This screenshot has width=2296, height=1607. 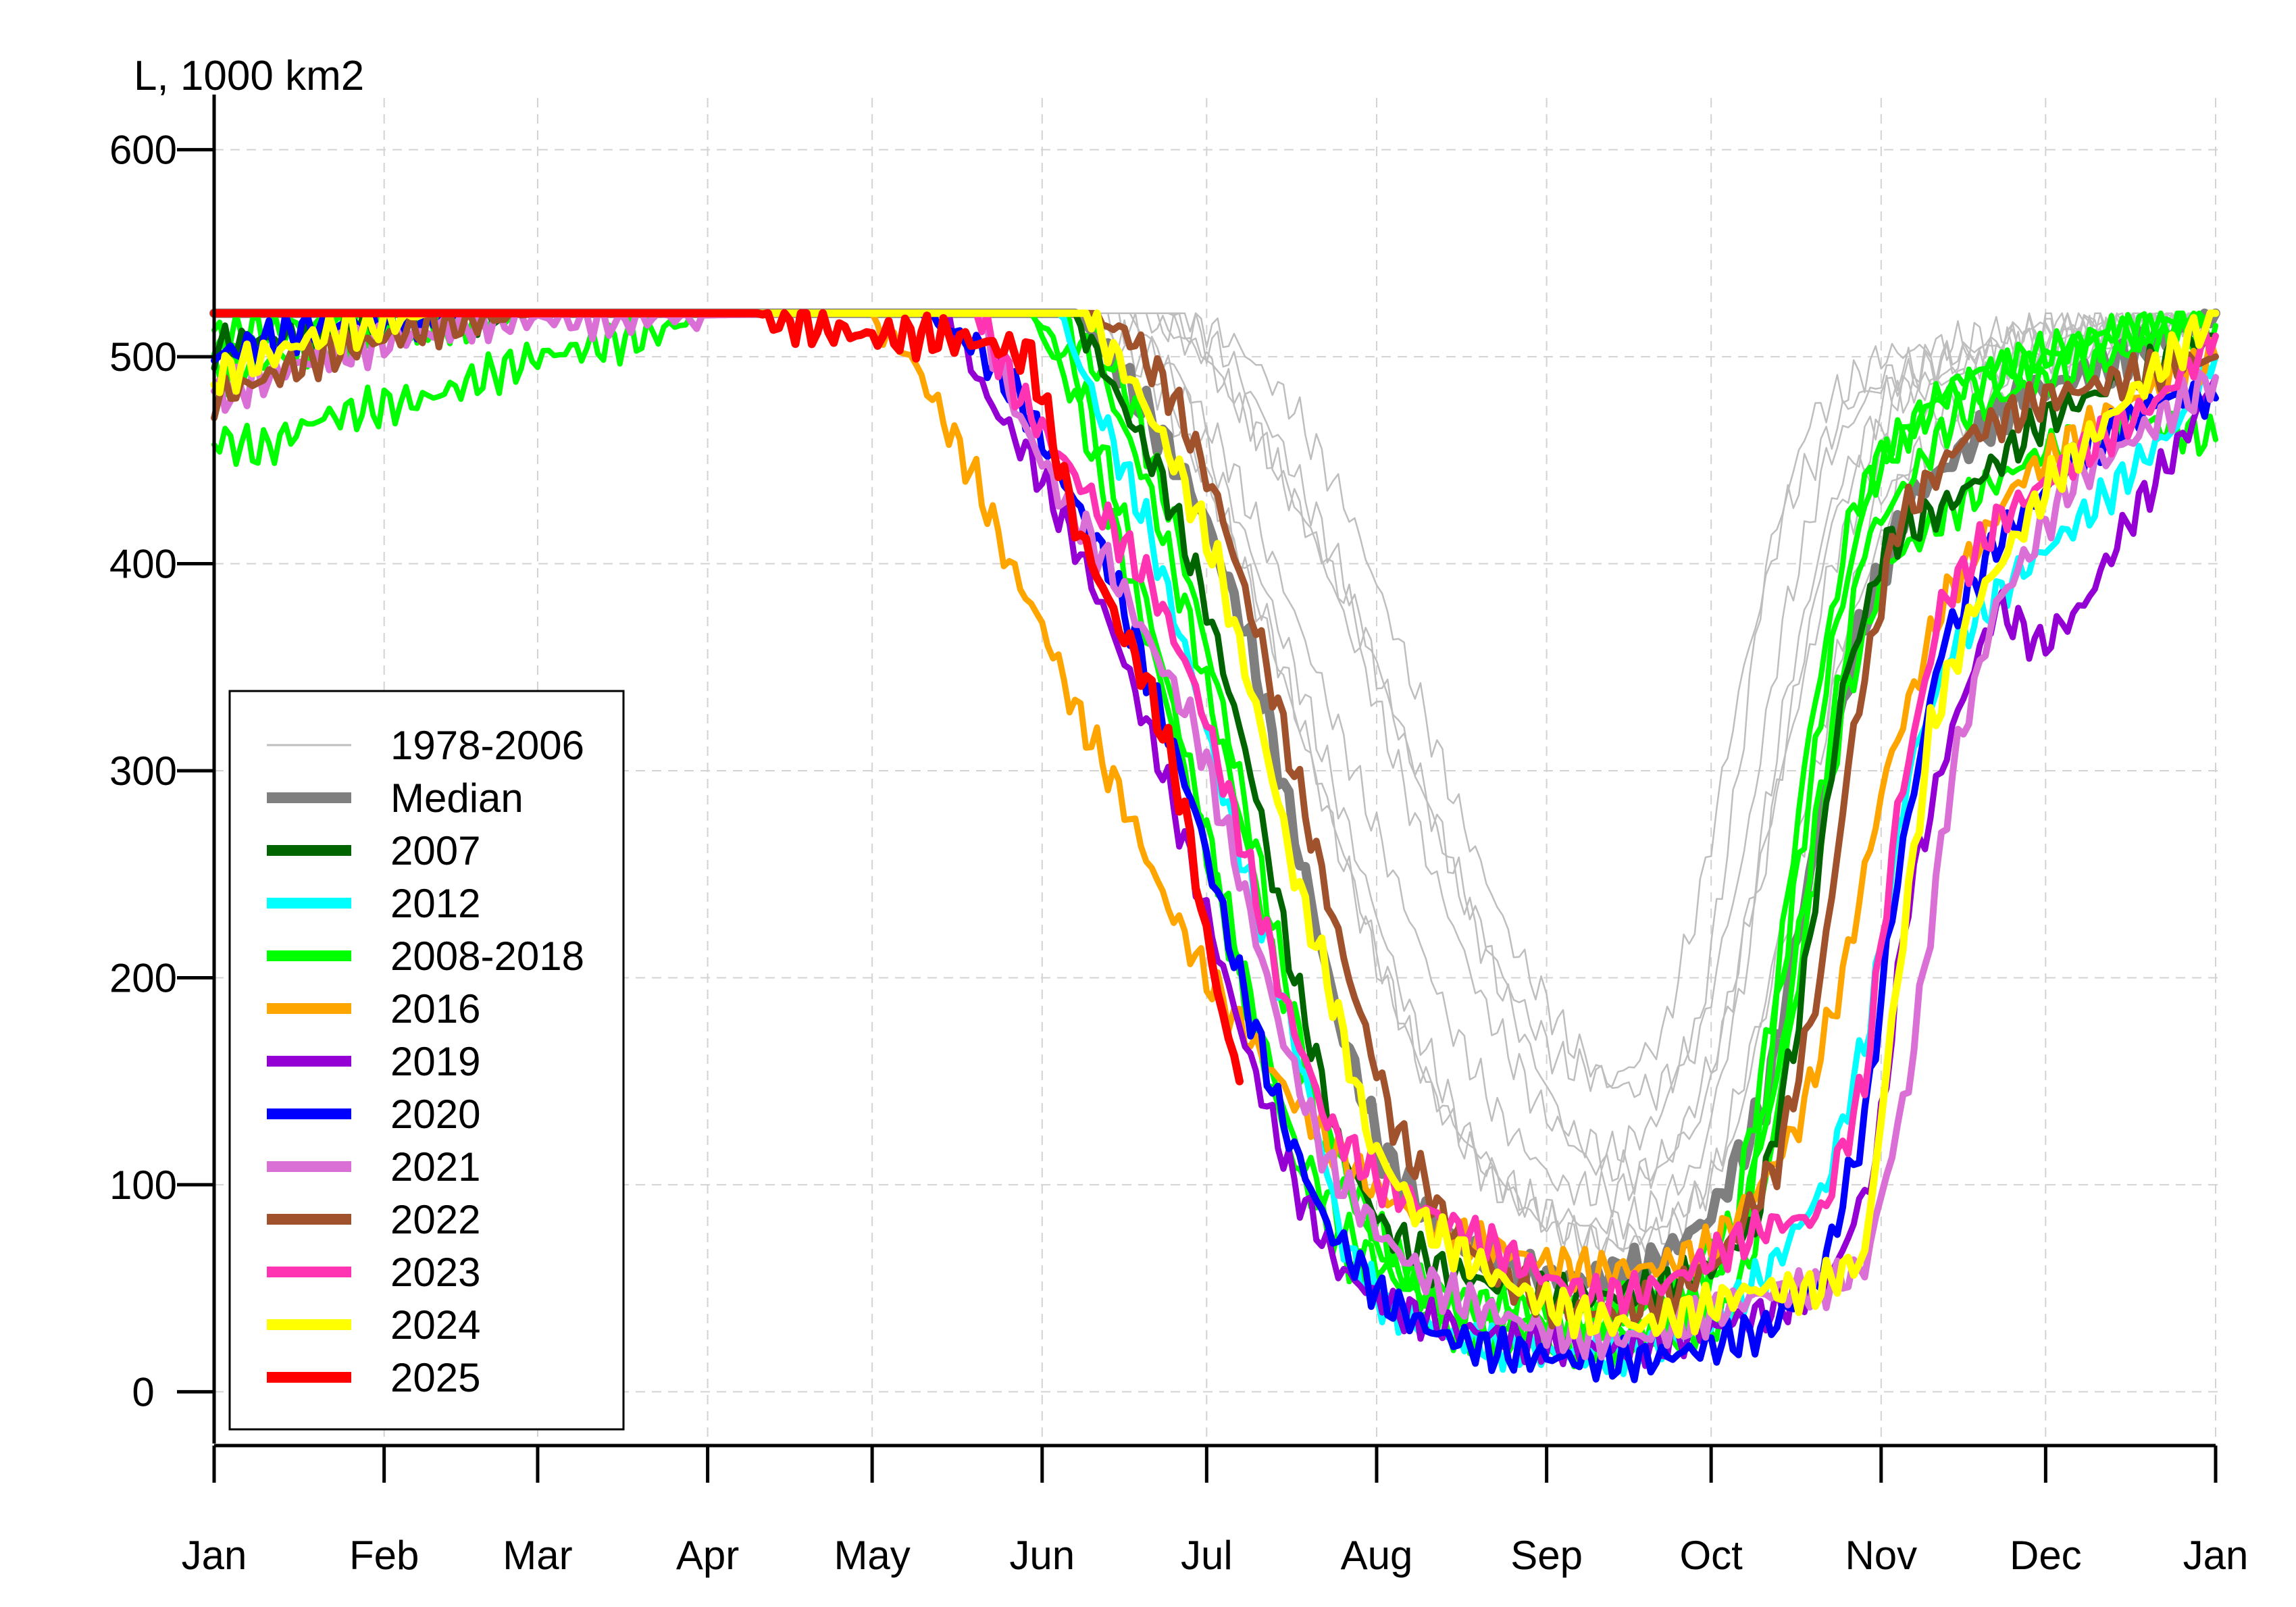 What do you see at coordinates (1207, 1555) in the screenshot?
I see `x-tick-label: Jul` at bounding box center [1207, 1555].